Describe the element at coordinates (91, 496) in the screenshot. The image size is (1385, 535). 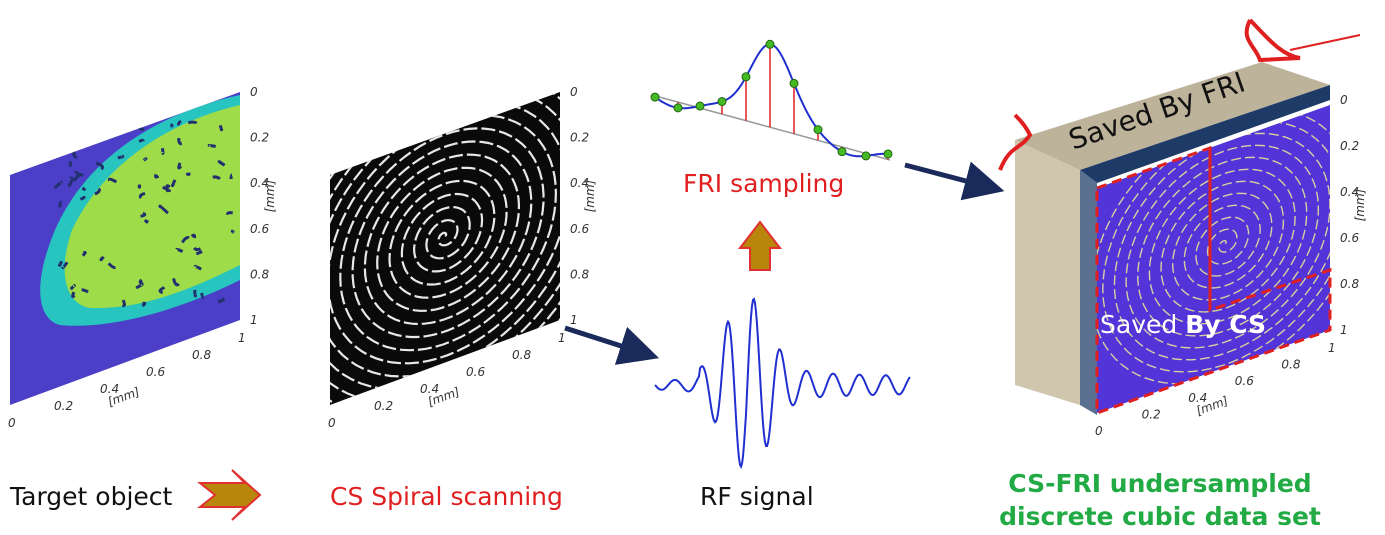
I see `label: Target object` at that location.